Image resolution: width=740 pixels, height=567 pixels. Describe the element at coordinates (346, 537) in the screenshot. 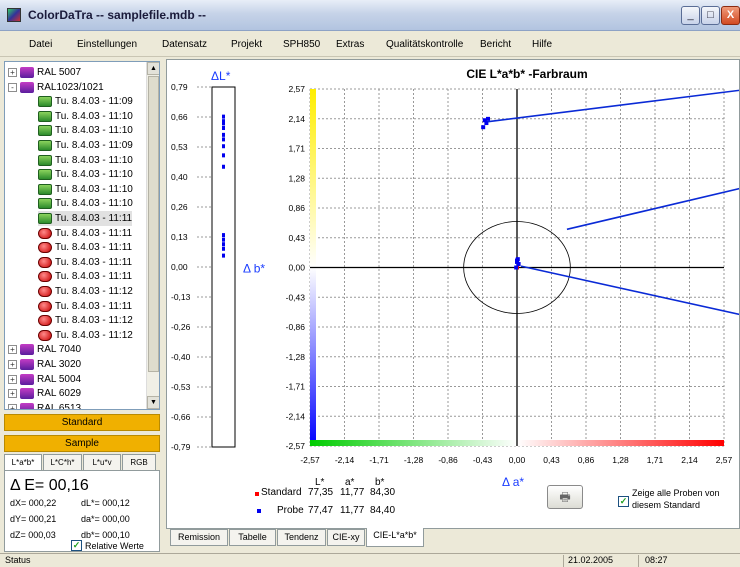

I see `tab-cie-xy: CIE-xy` at that location.